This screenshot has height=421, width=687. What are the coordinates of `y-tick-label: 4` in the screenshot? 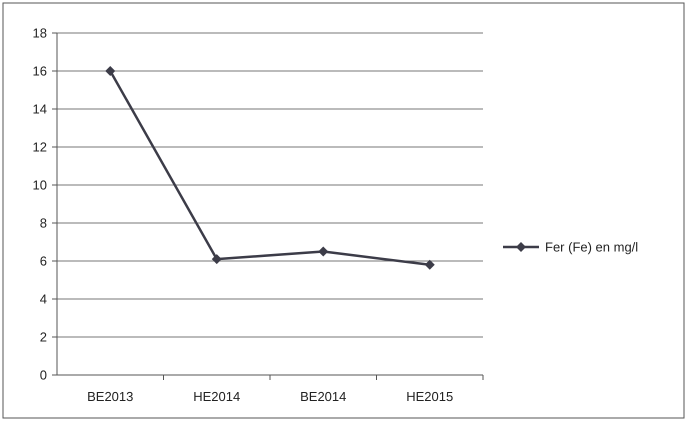 It's located at (43, 299).